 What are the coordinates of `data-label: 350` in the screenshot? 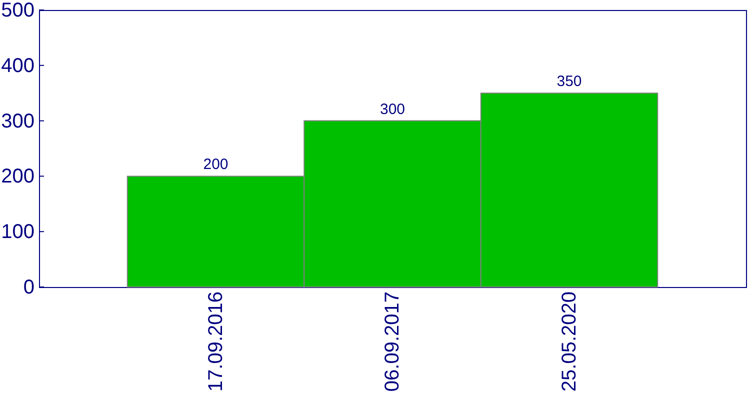 It's located at (569, 81).